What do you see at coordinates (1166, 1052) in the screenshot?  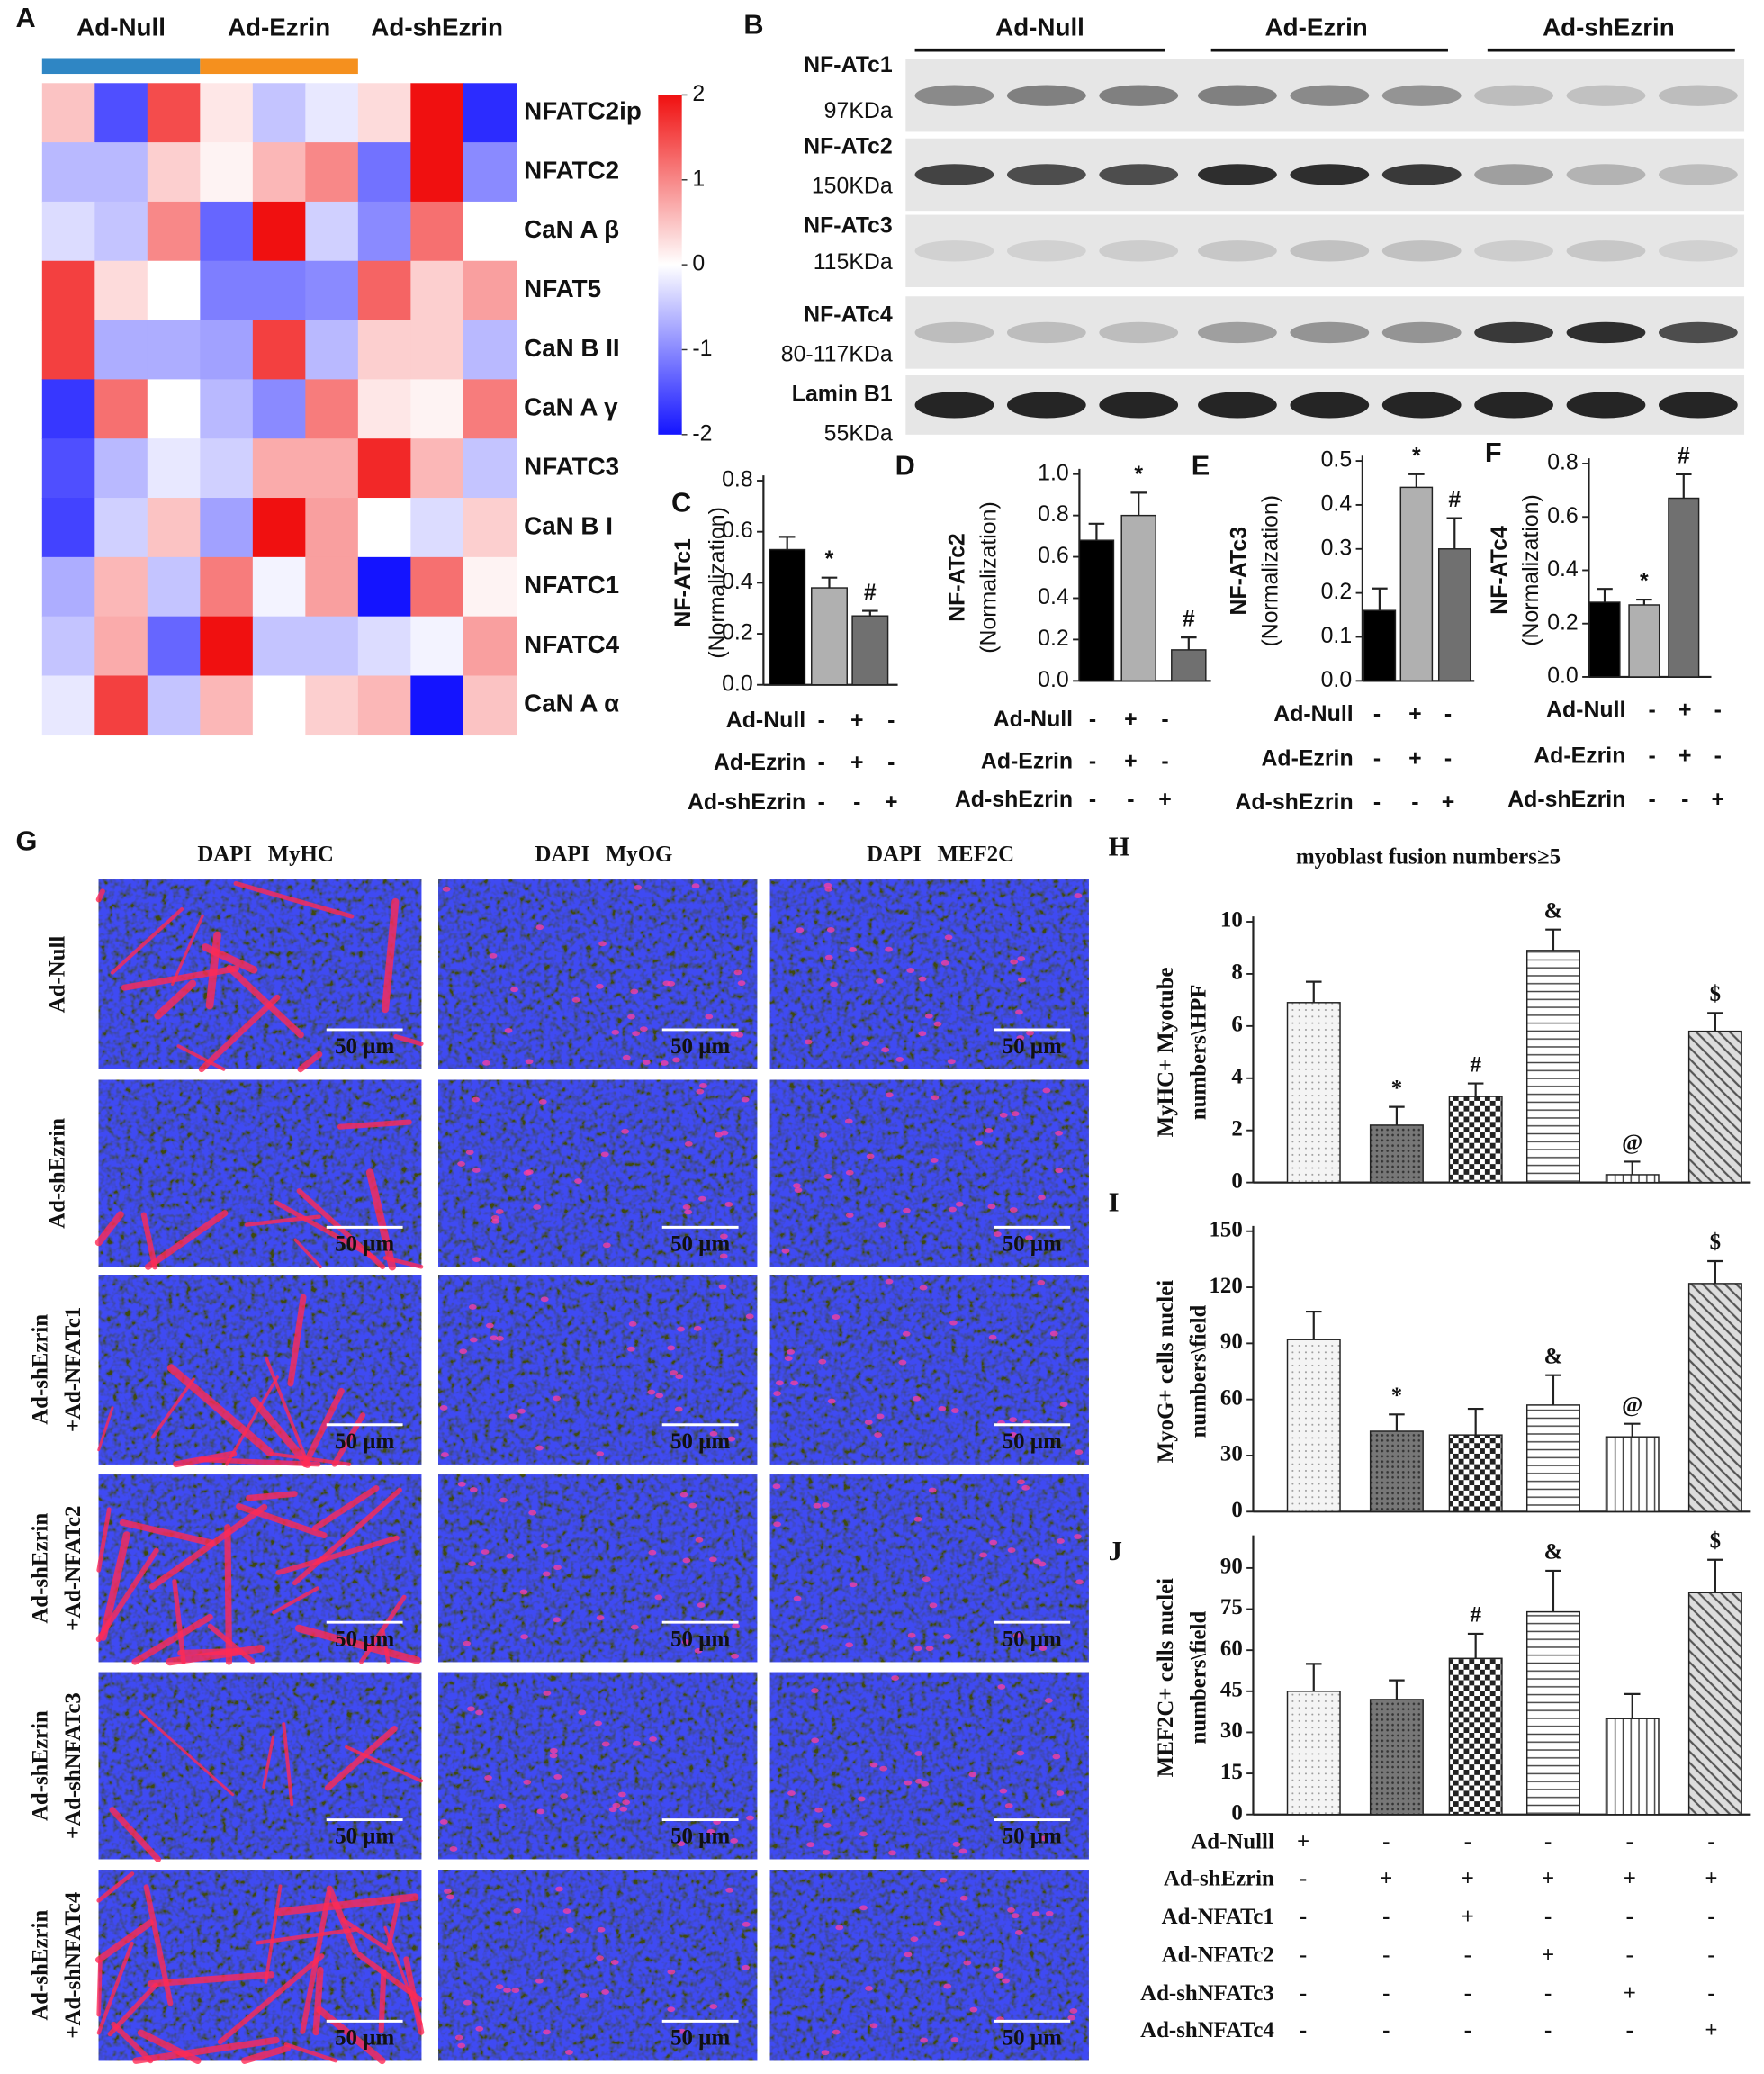 I see `y-axis-label: MyHC+ Myotube` at bounding box center [1166, 1052].